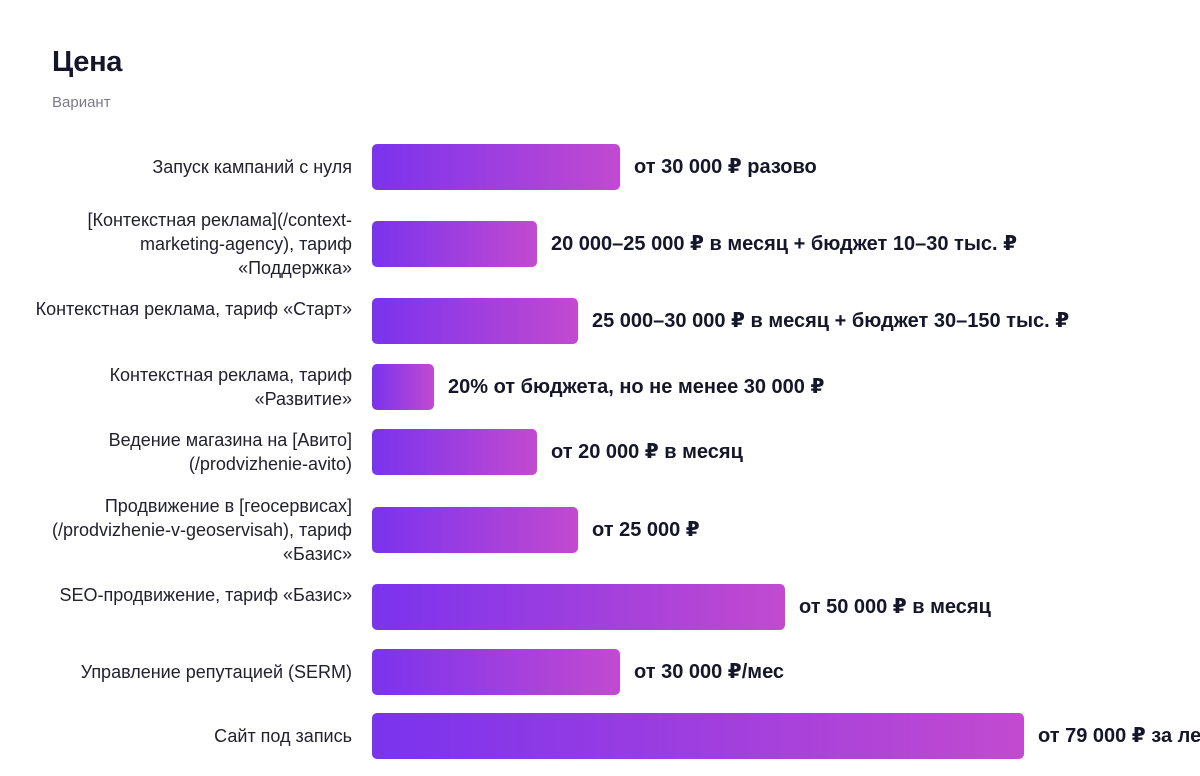 The height and width of the screenshot is (776, 1200). I want to click on bar-value-label: от 25 000 ₽, so click(646, 530).